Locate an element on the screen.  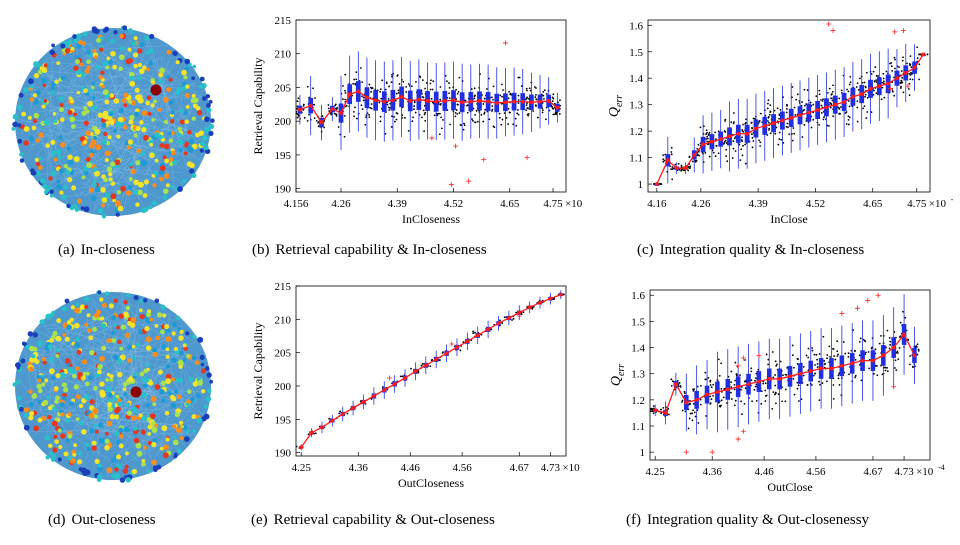
y-tick-label: 1.5 is located at coordinates (638, 322).